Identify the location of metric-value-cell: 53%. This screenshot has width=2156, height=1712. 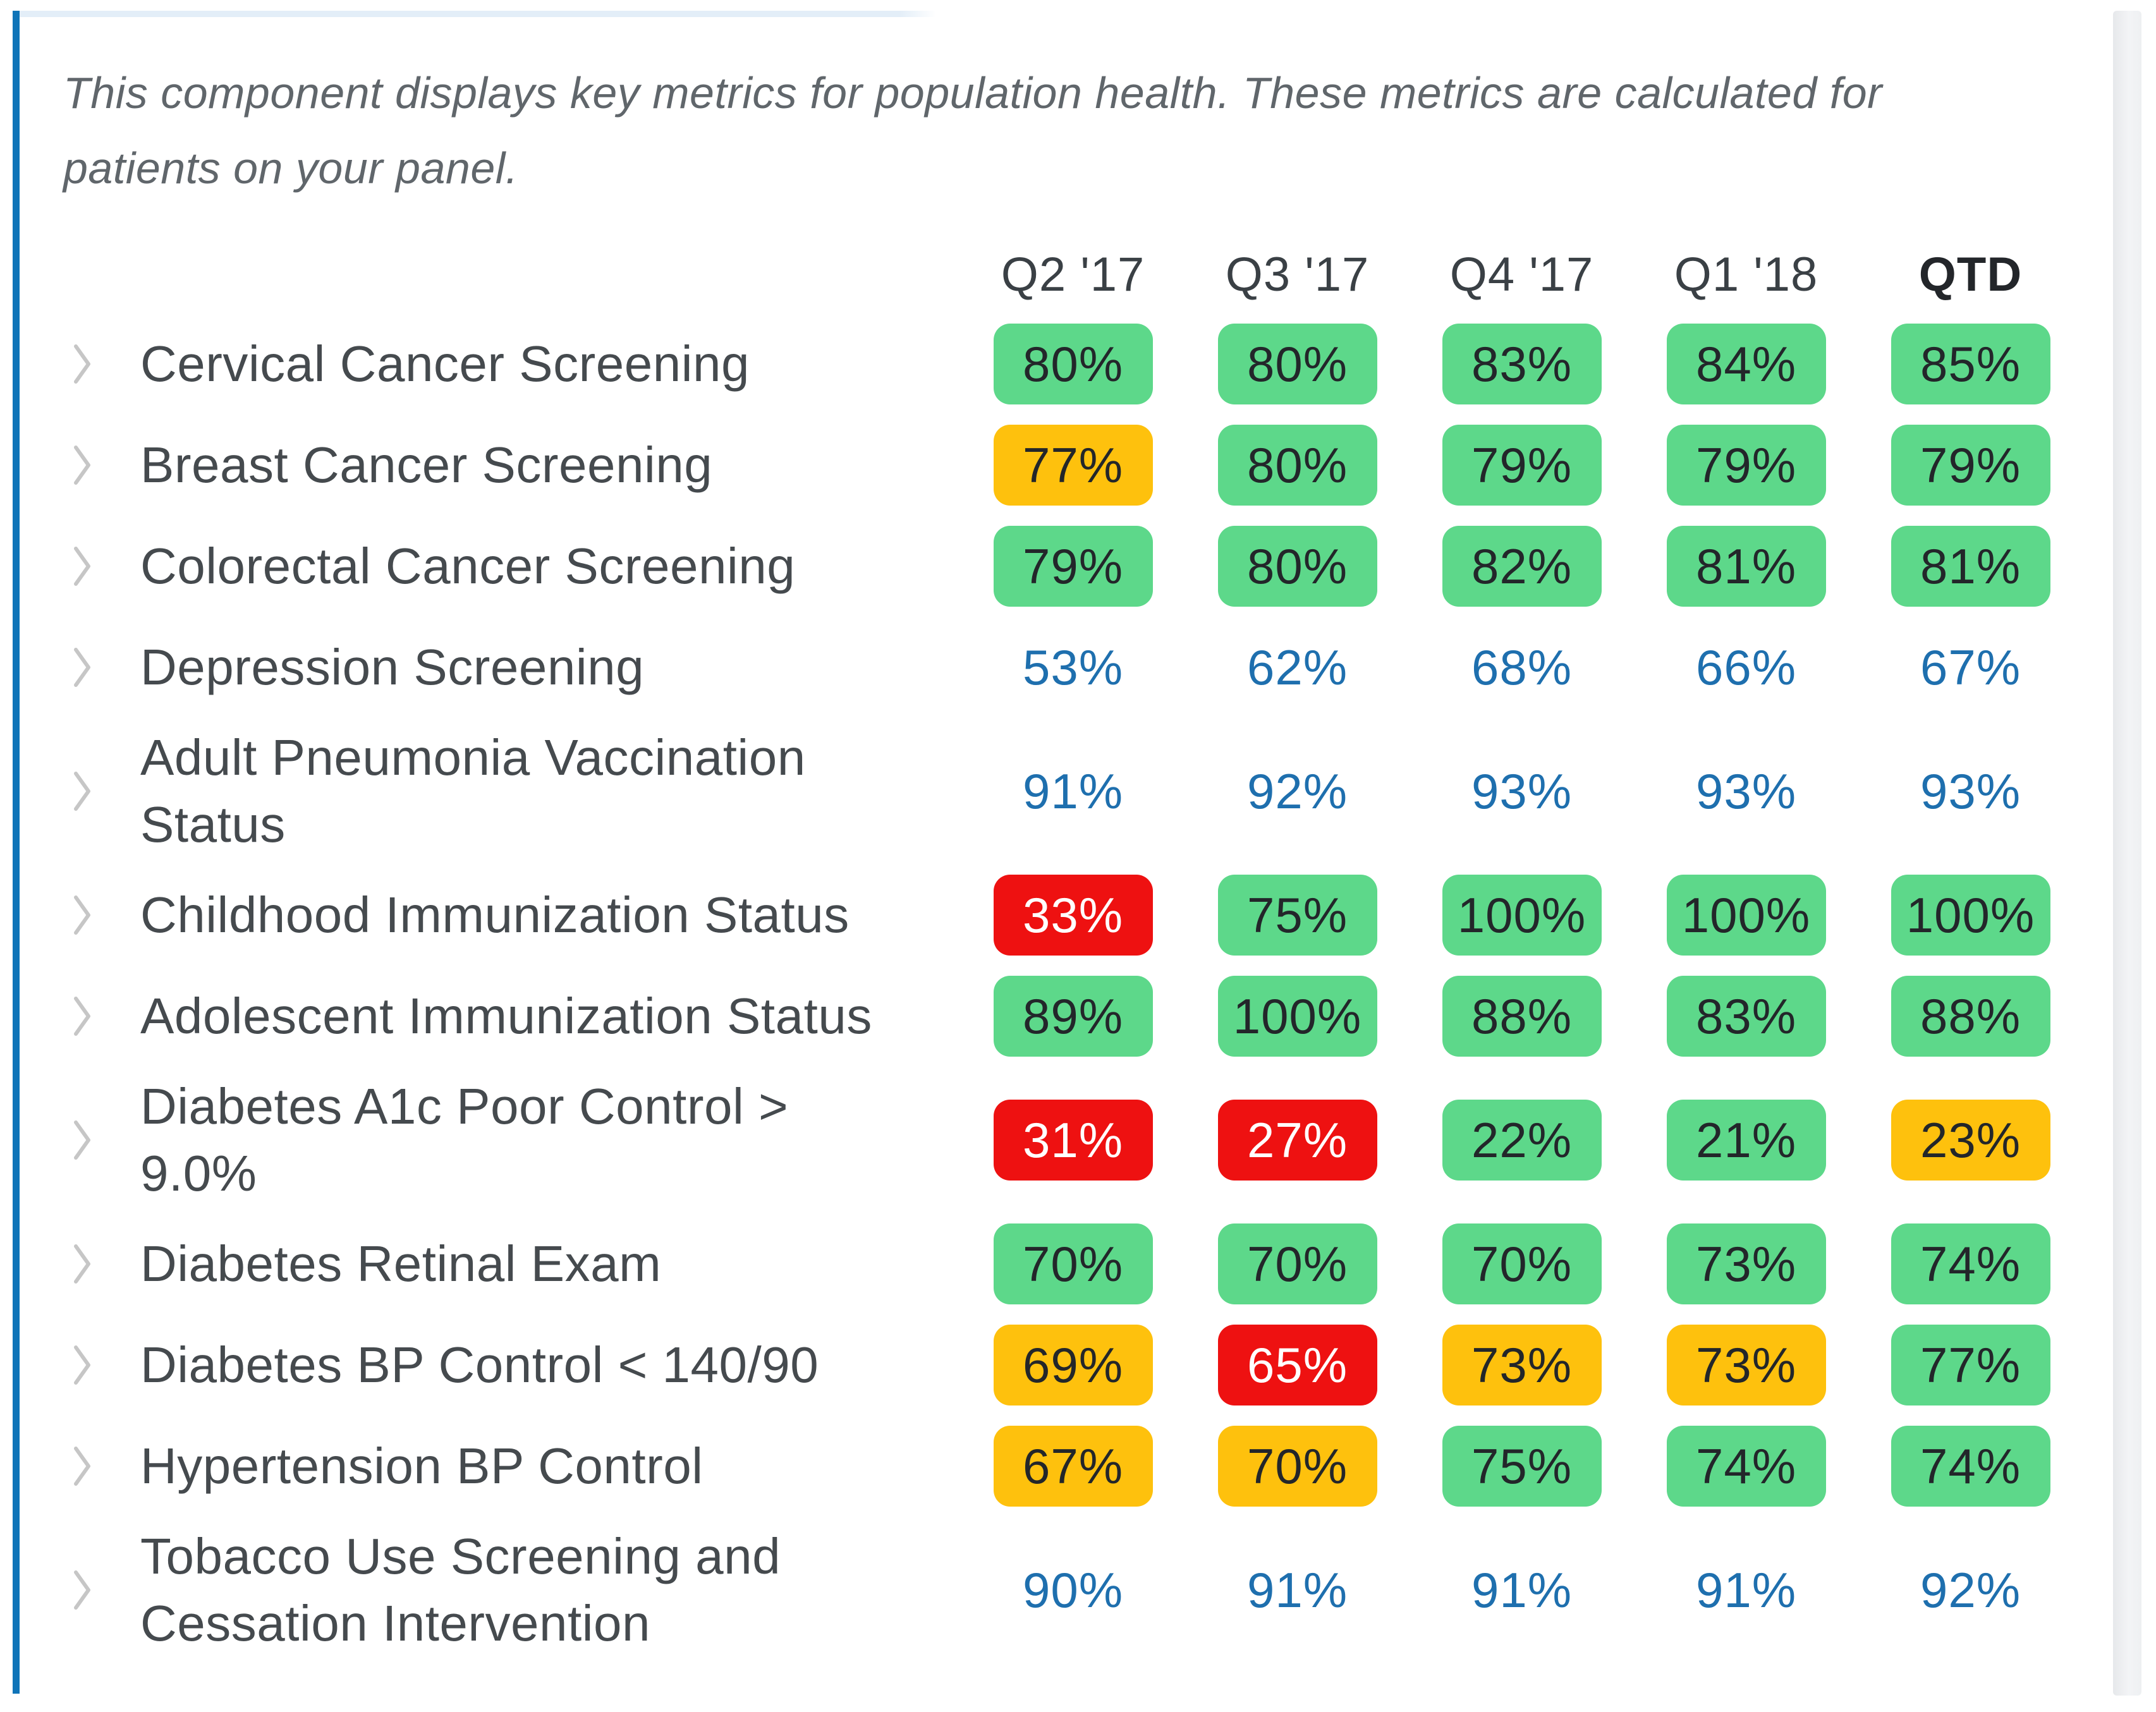
(1073, 667).